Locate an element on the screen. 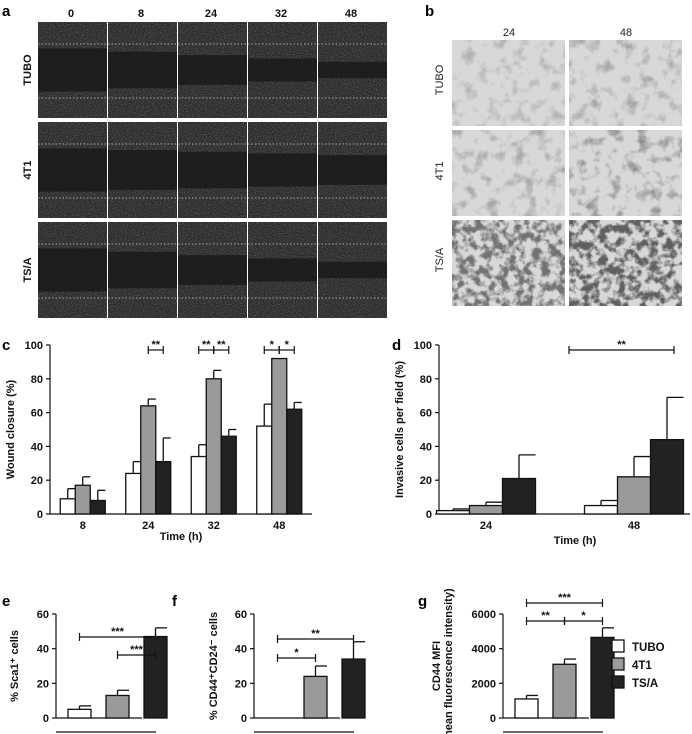  y-axis-sublabel: (mean fluorescence intensity) is located at coordinates (449, 661).